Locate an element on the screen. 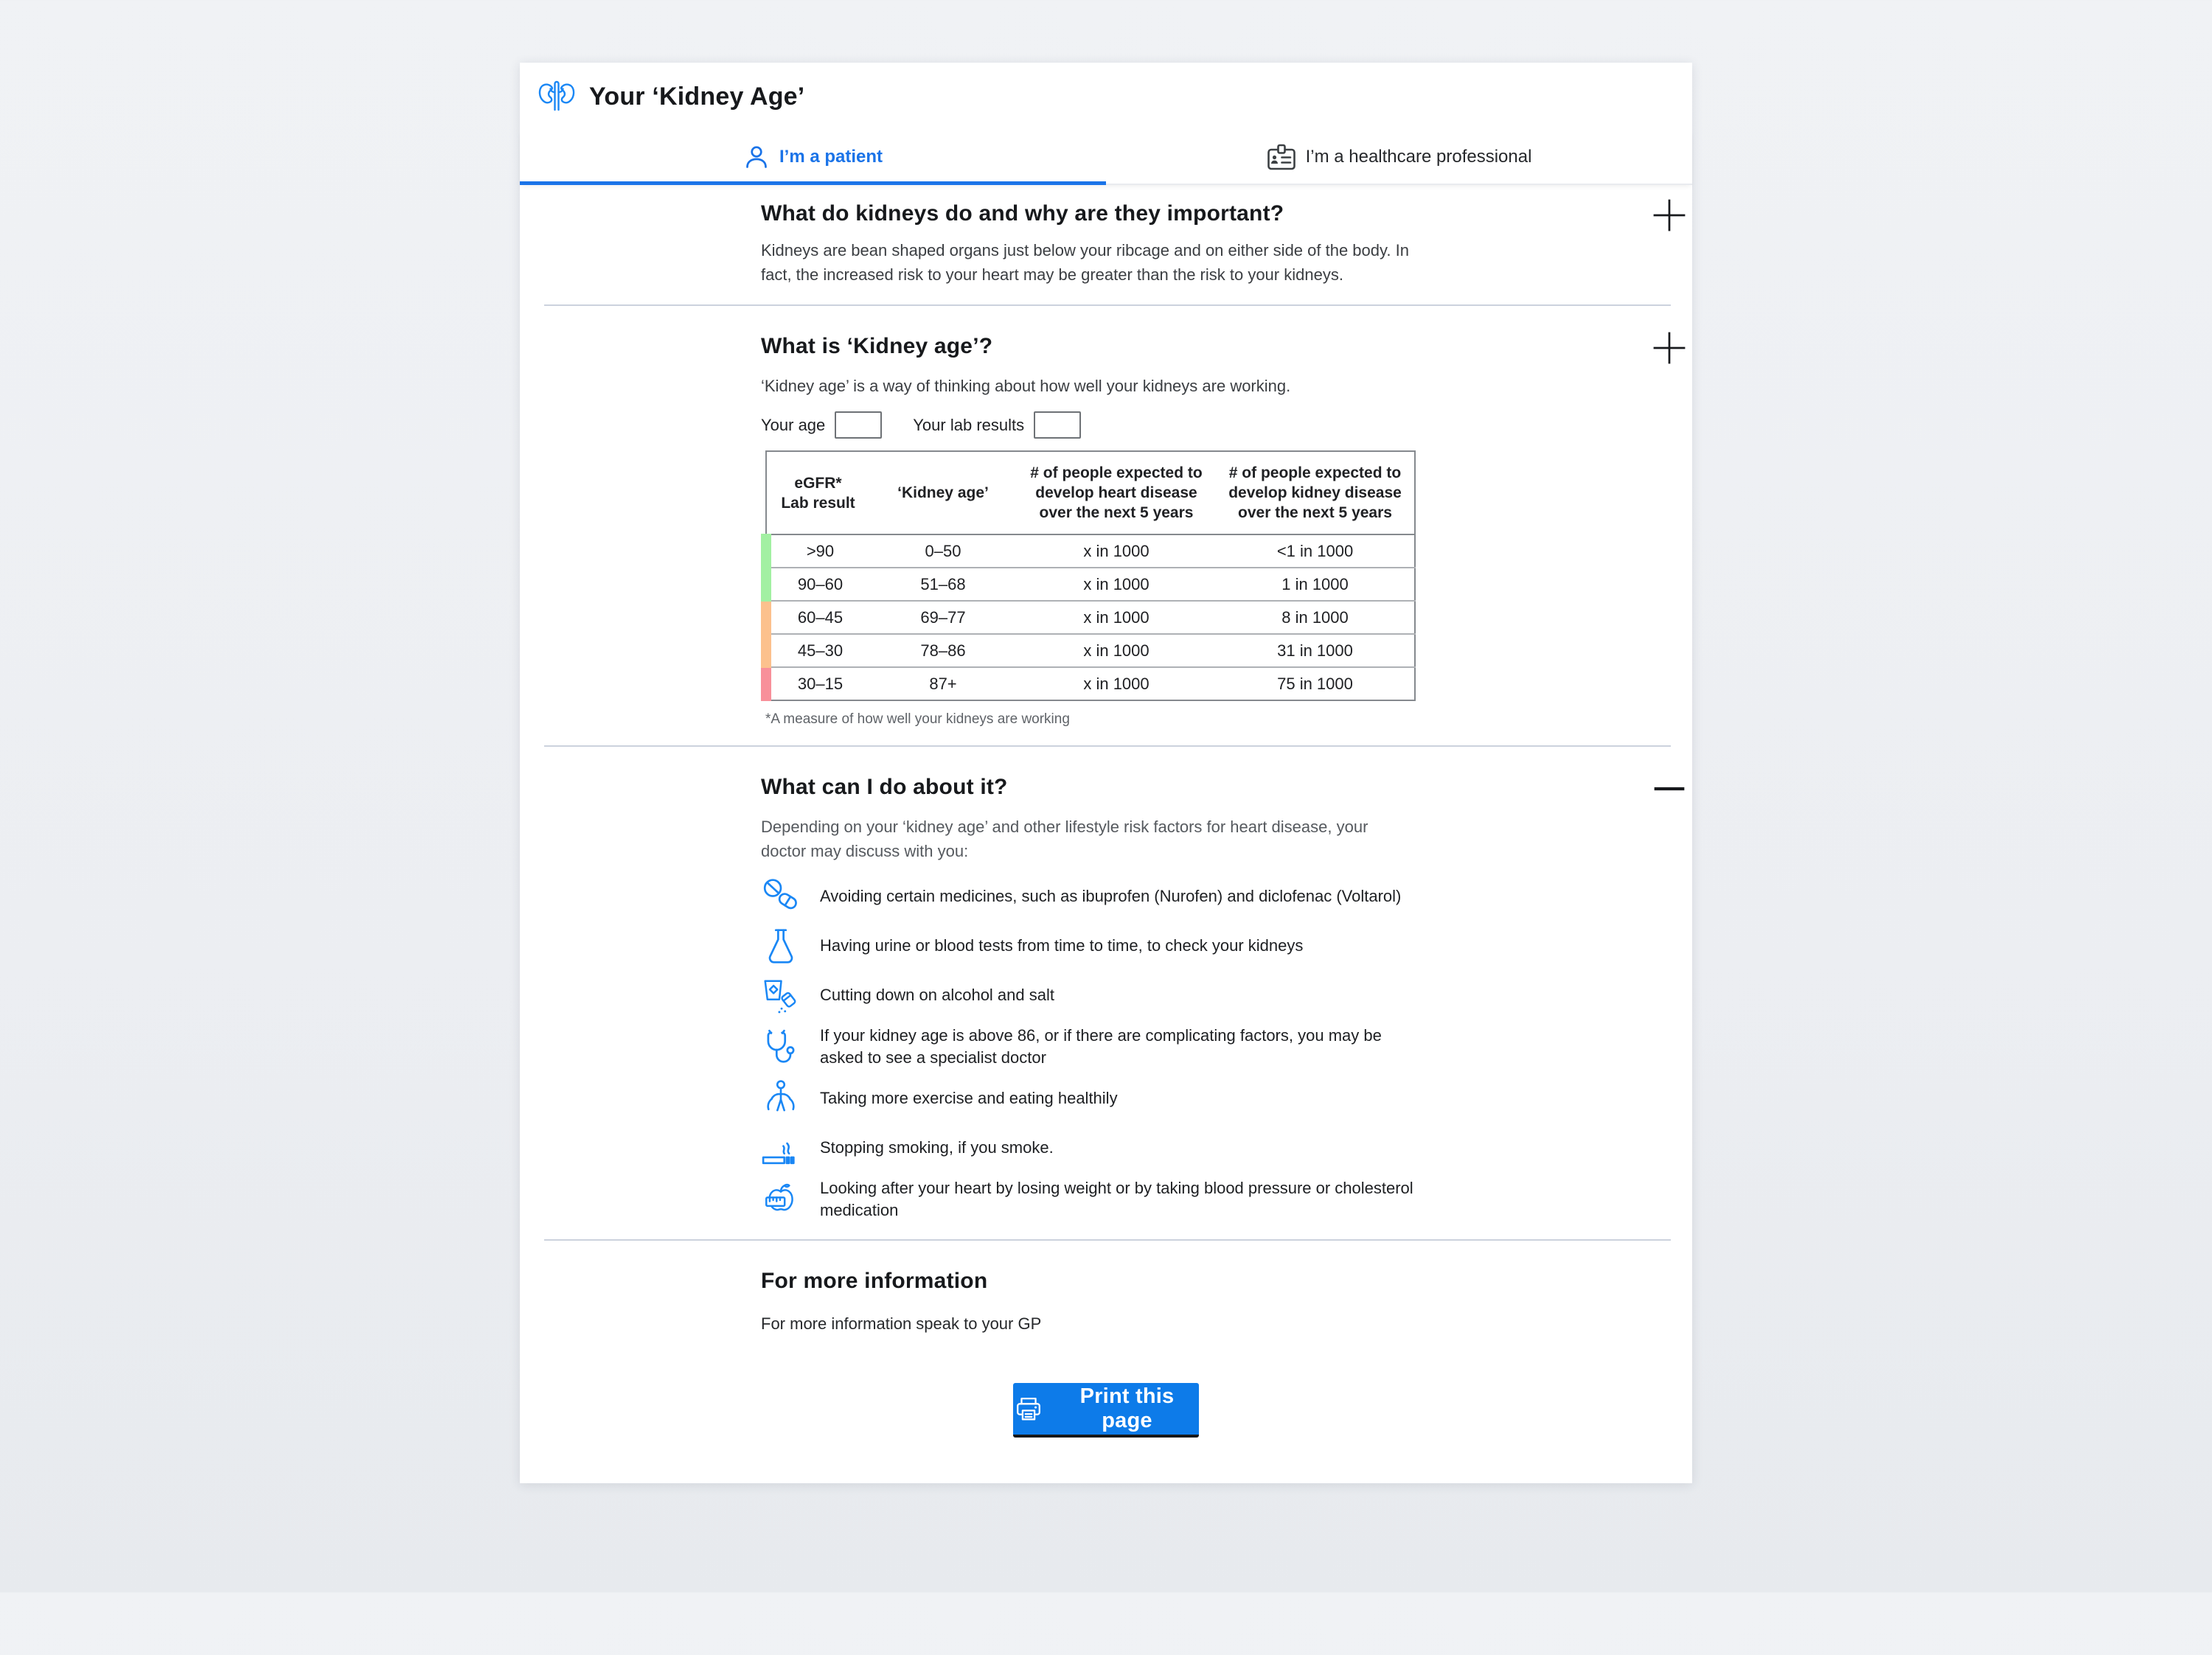 The image size is (2212, 1655). active-tab-indicator is located at coordinates (813, 183).